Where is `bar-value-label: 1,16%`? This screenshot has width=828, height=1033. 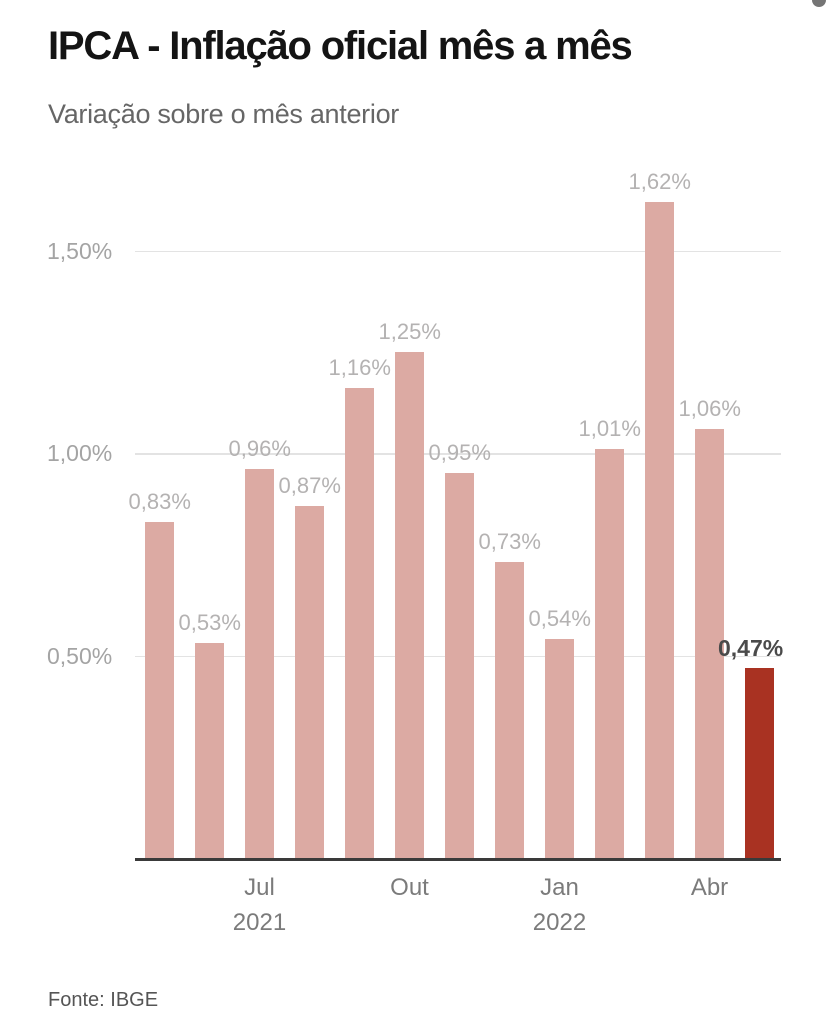 bar-value-label: 1,16% is located at coordinates (359, 368).